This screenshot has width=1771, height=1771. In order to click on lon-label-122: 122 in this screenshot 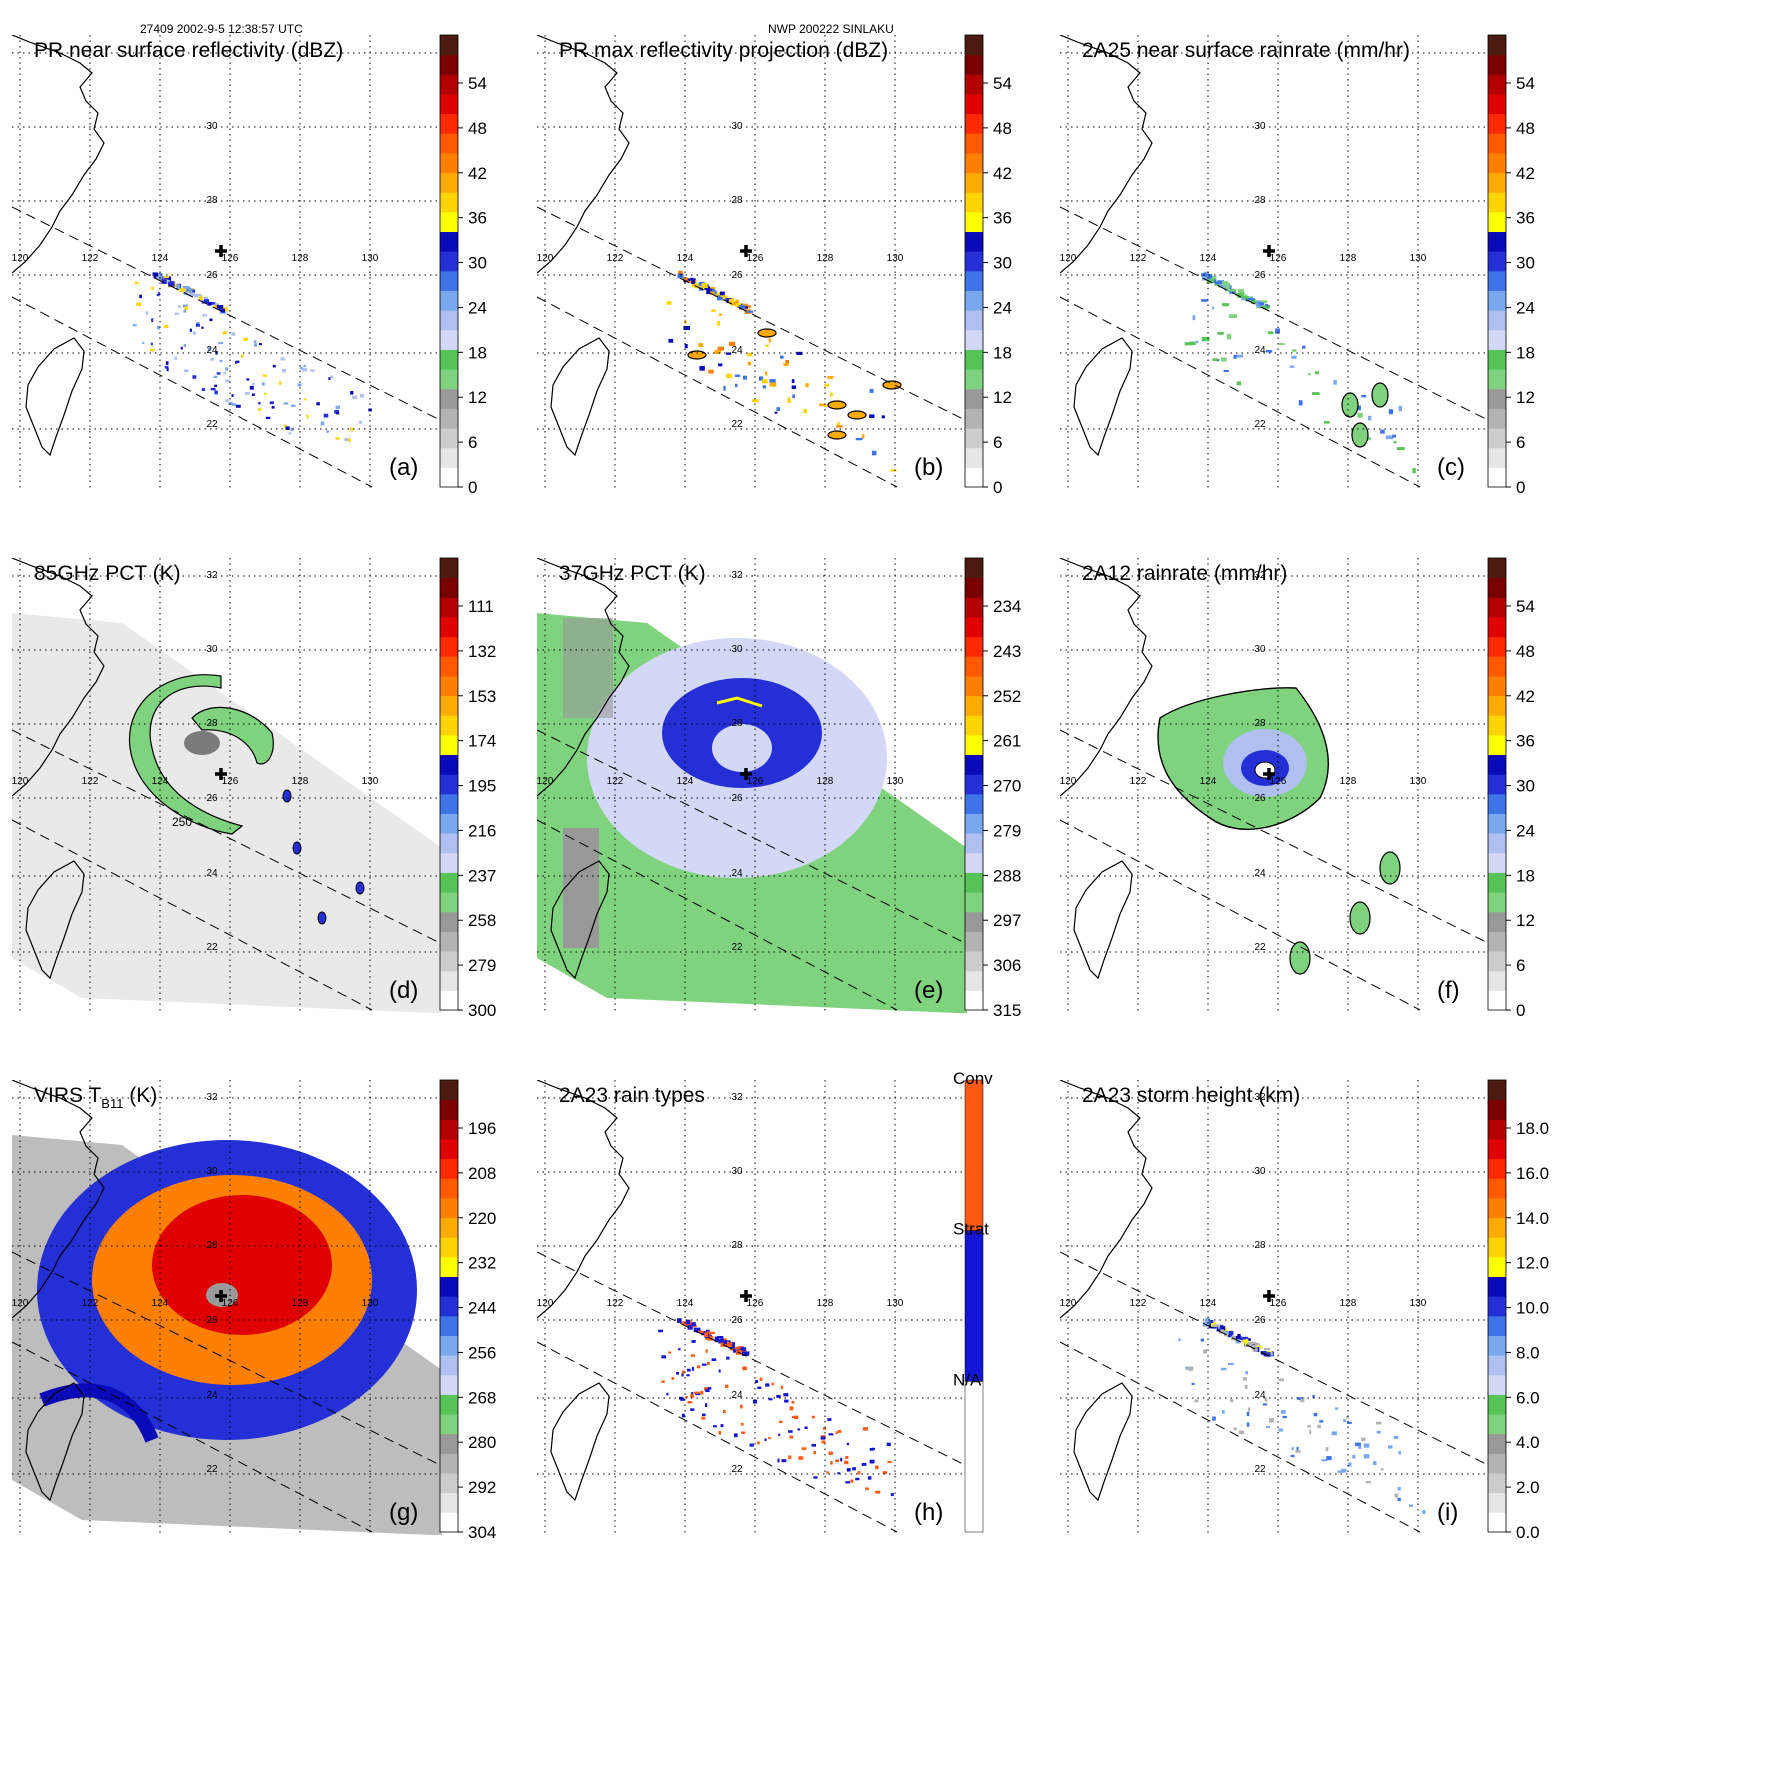, I will do `click(615, 781)`.